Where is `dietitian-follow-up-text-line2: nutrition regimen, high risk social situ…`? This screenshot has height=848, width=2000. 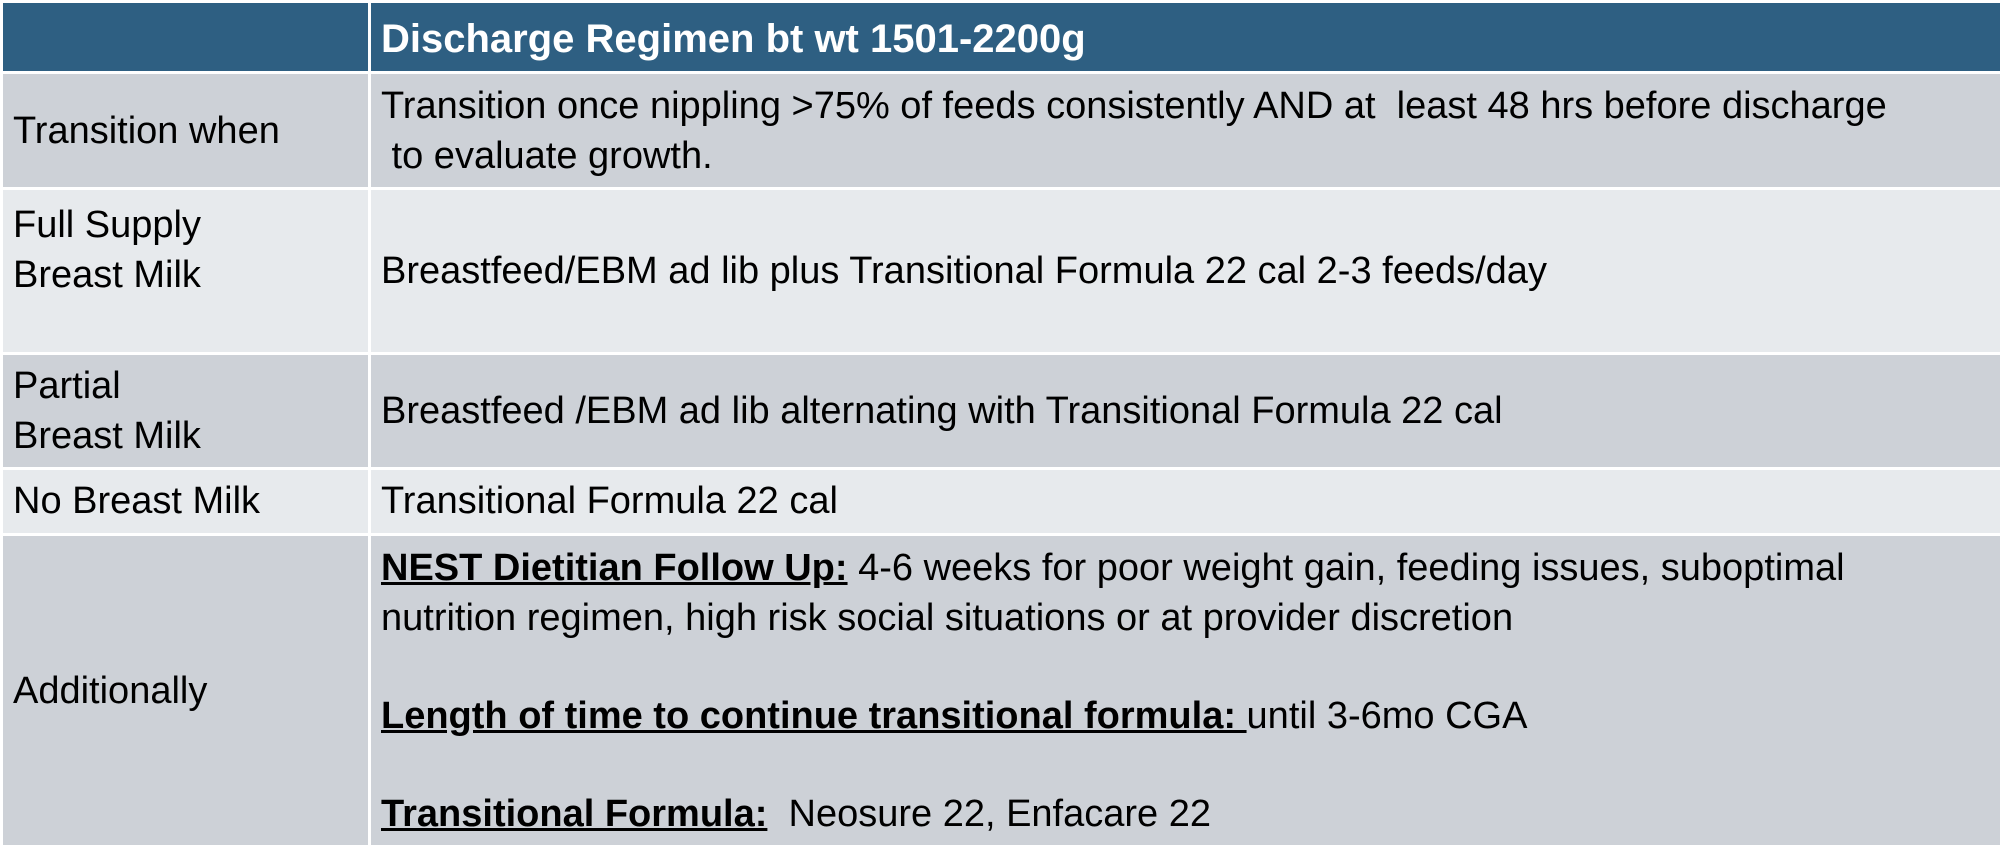 dietitian-follow-up-text-line2: nutrition regimen, high risk social situ… is located at coordinates (947, 617).